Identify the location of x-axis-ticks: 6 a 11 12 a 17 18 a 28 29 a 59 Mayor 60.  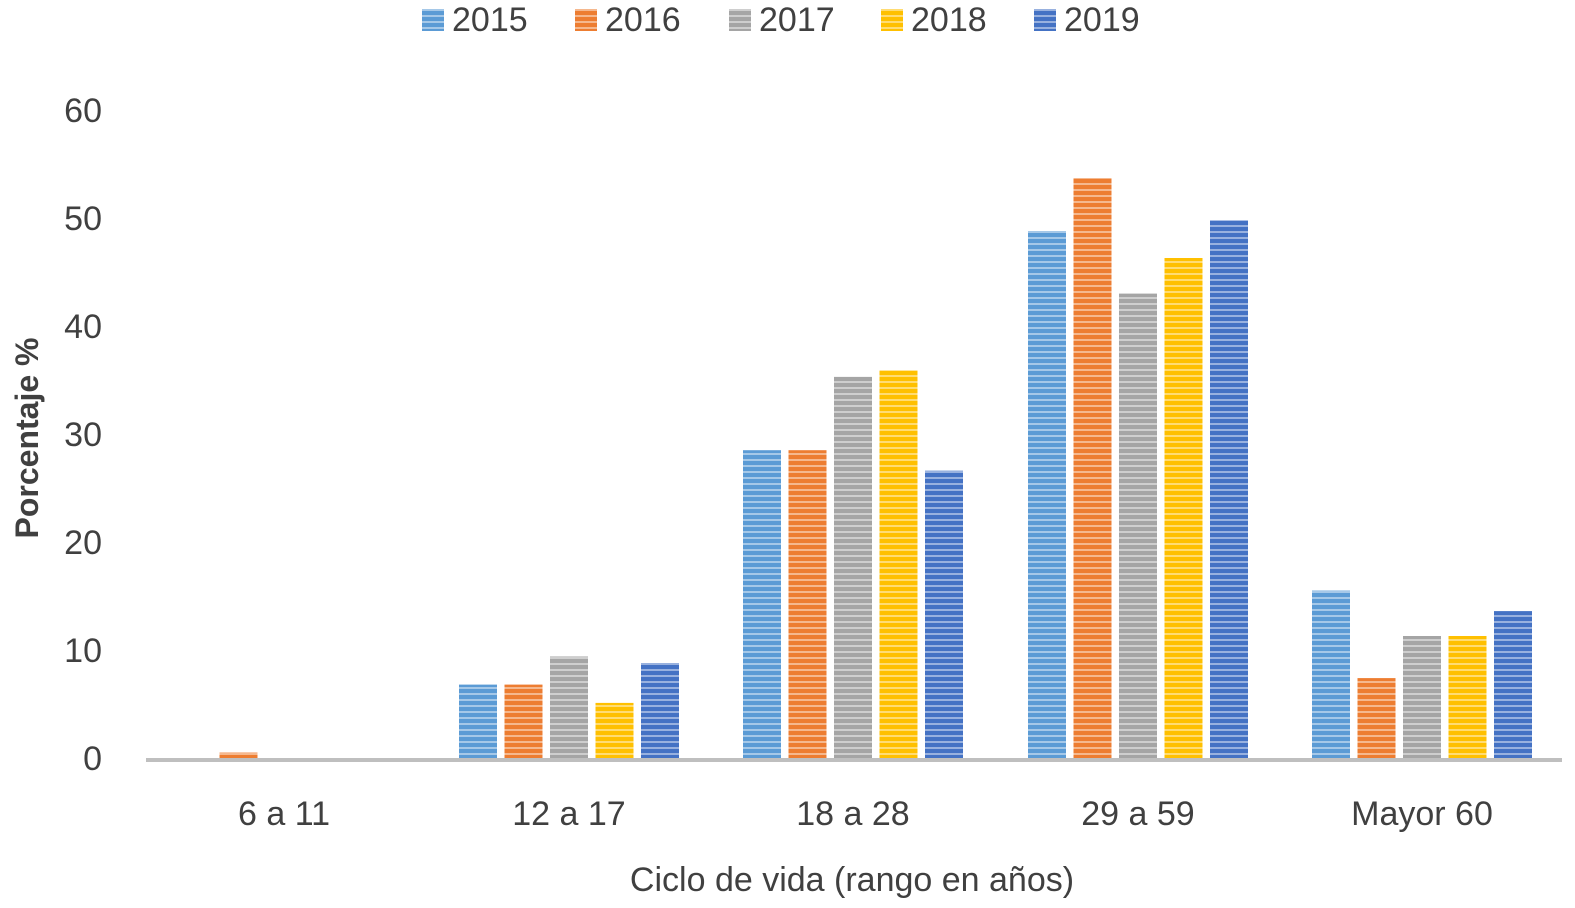
(865, 814).